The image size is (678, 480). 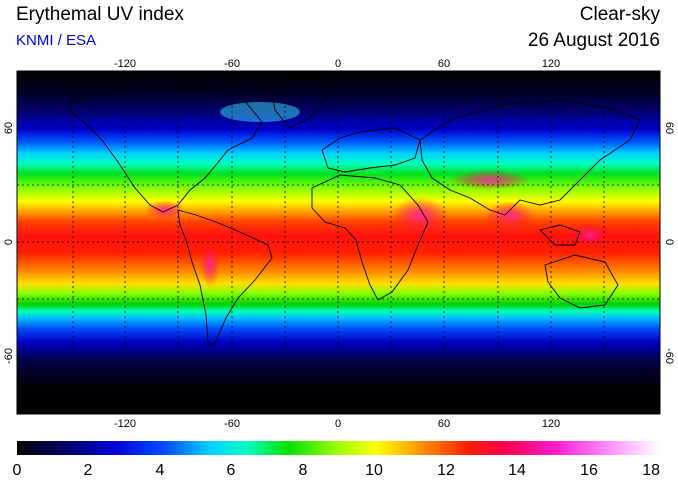 What do you see at coordinates (589, 470) in the screenshot?
I see `colorbar-label-16: 16` at bounding box center [589, 470].